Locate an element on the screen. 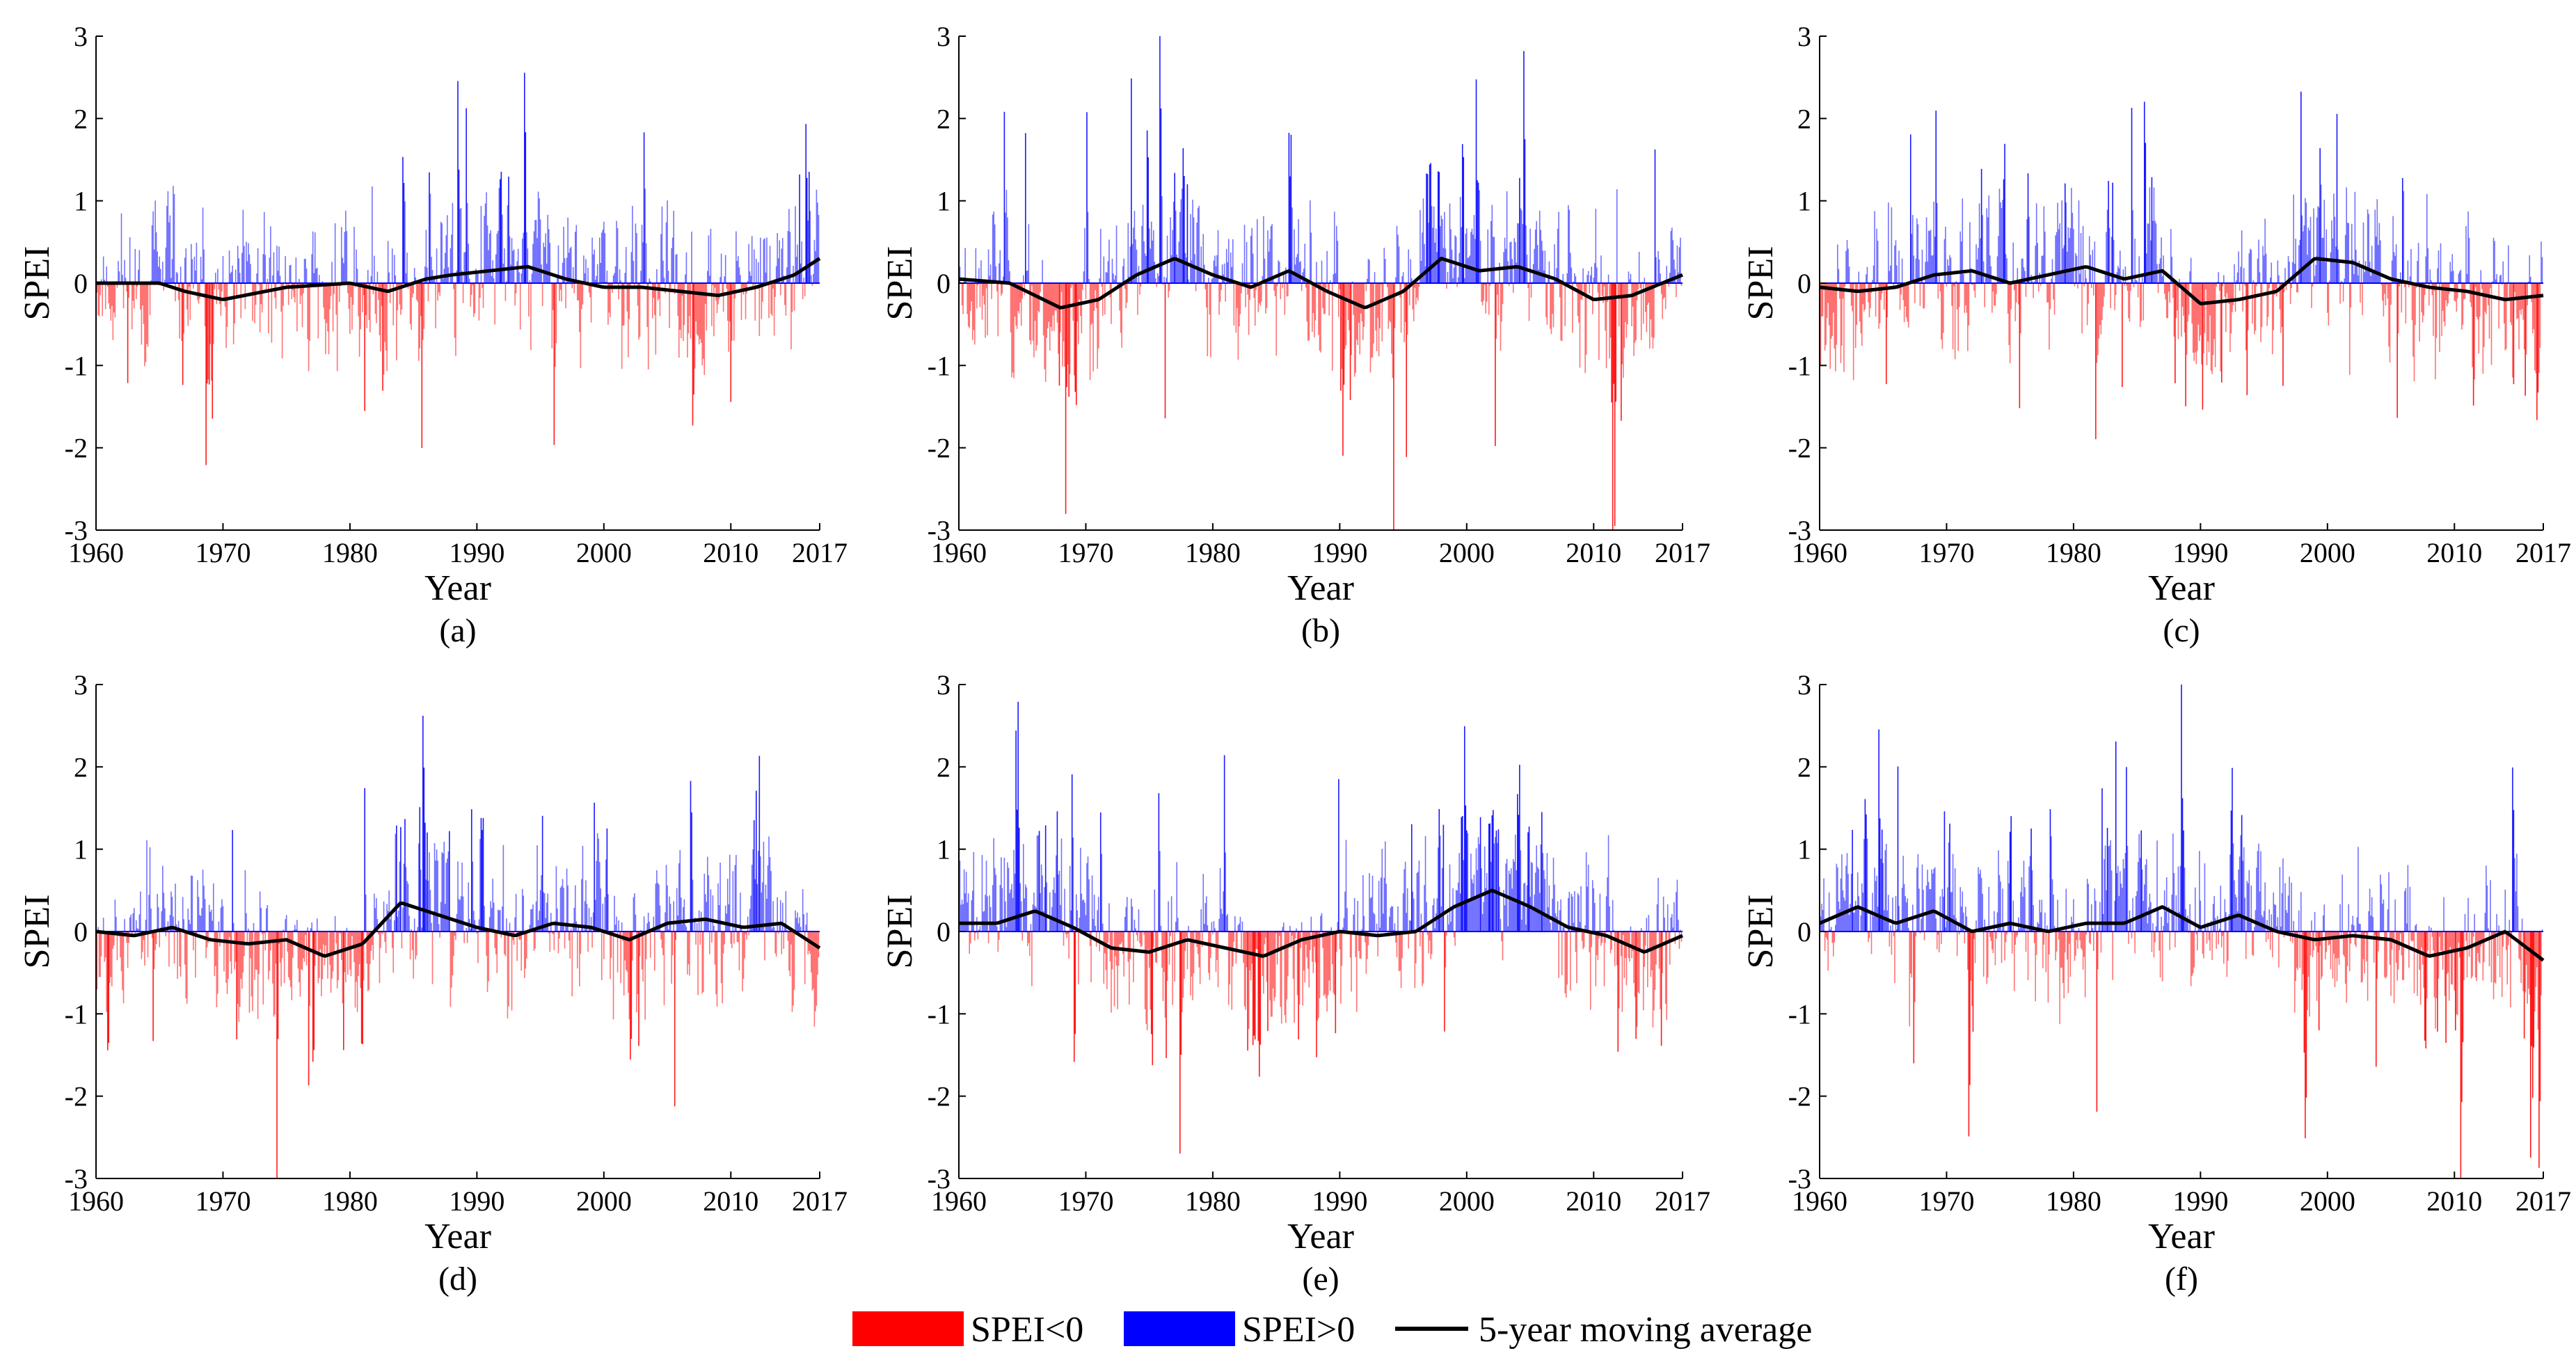  panel-label: (b) is located at coordinates (1320, 630).